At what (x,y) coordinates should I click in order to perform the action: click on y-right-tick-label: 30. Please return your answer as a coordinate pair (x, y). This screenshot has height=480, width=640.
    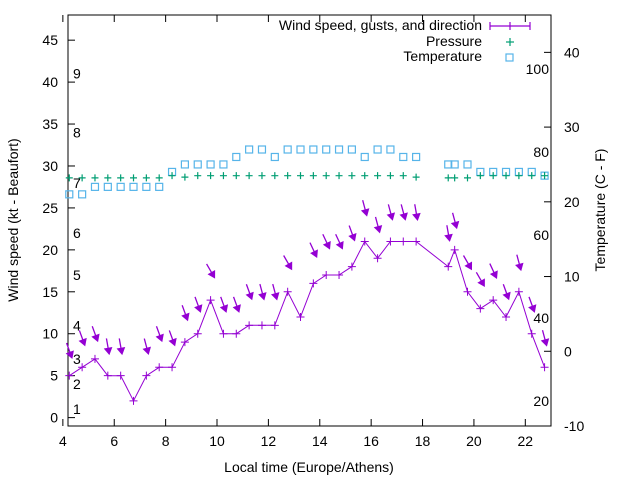
    Looking at the image, I should click on (572, 127).